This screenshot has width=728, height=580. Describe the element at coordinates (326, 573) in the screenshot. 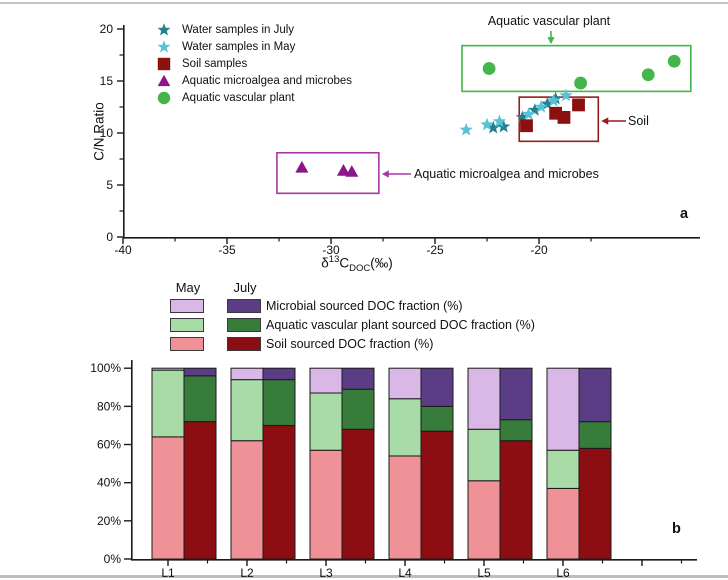

I see `svg-text: L3` at that location.